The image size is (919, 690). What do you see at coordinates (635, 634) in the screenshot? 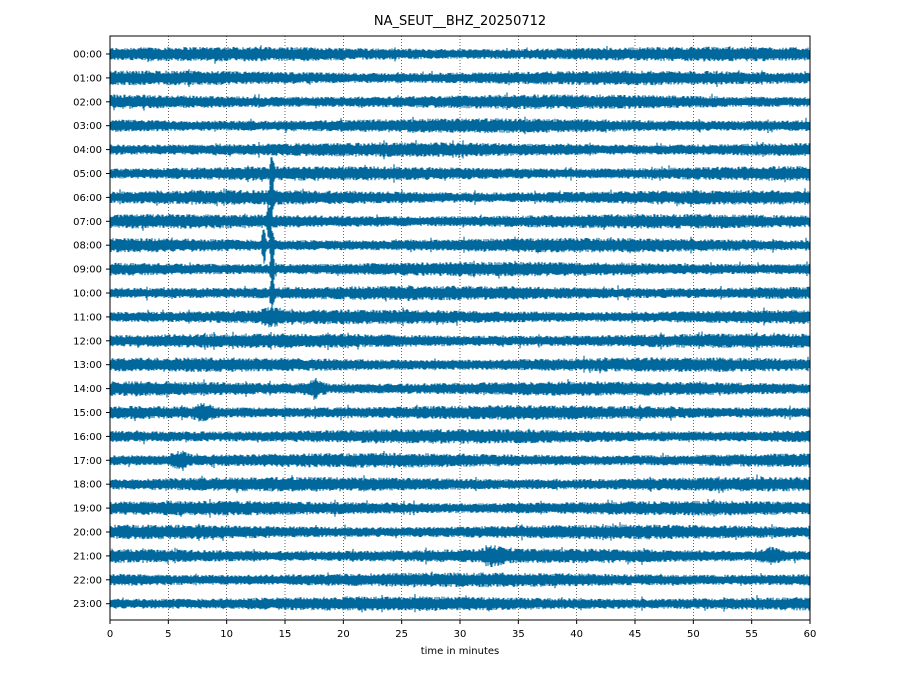
I see `x-tick-label: 45` at bounding box center [635, 634].